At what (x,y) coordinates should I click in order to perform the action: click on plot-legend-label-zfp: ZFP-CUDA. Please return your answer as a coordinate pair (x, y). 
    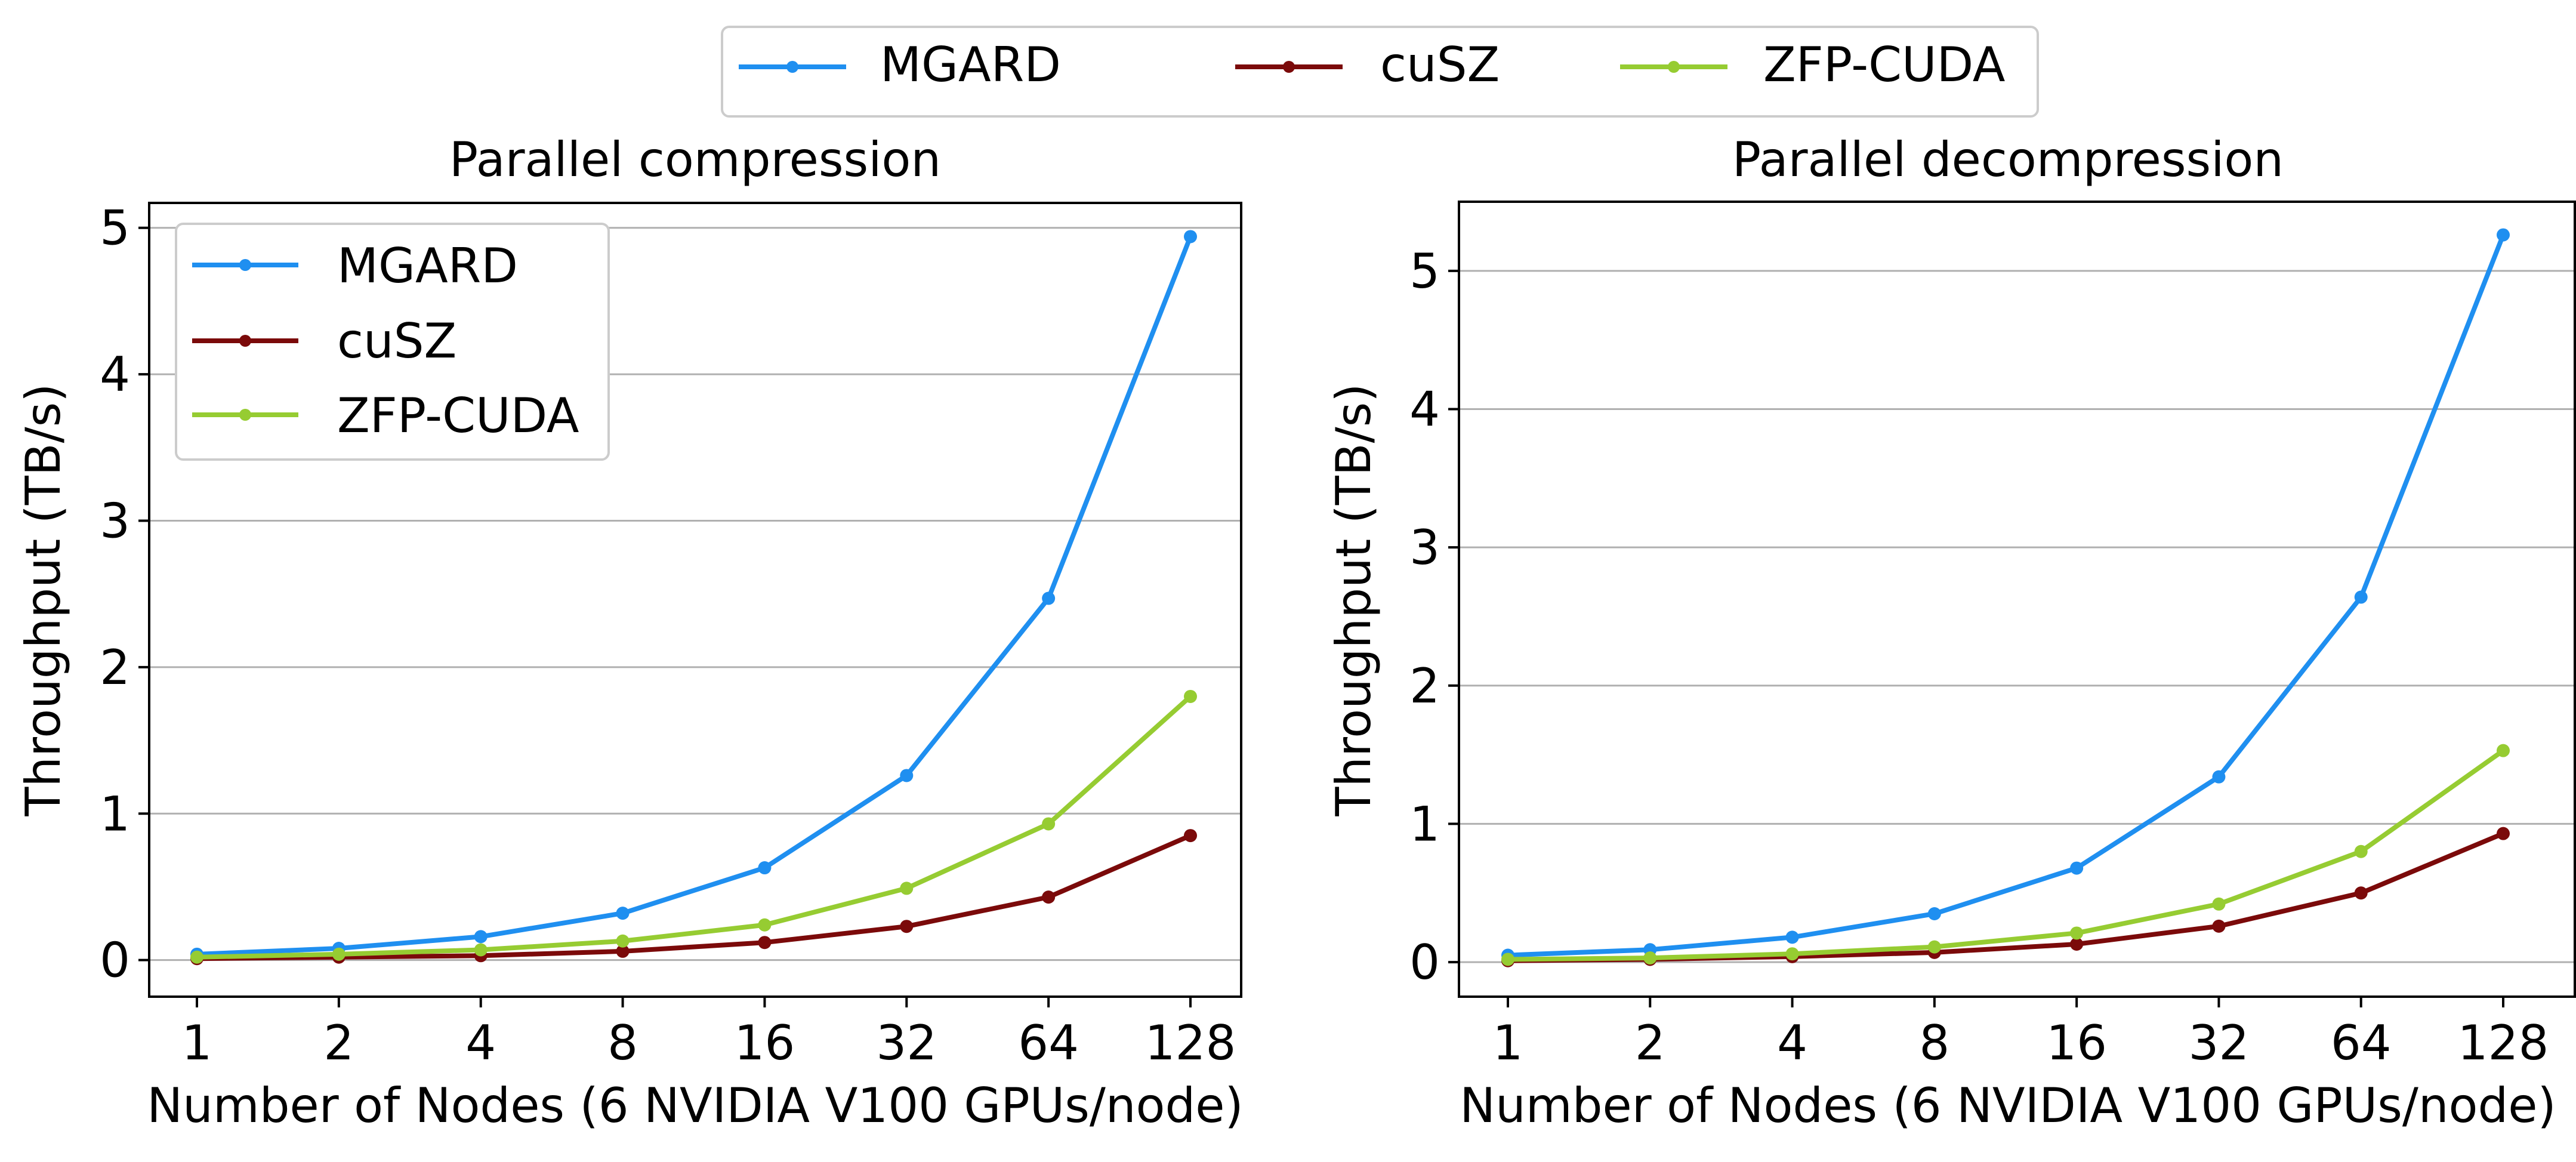
    Looking at the image, I should click on (458, 416).